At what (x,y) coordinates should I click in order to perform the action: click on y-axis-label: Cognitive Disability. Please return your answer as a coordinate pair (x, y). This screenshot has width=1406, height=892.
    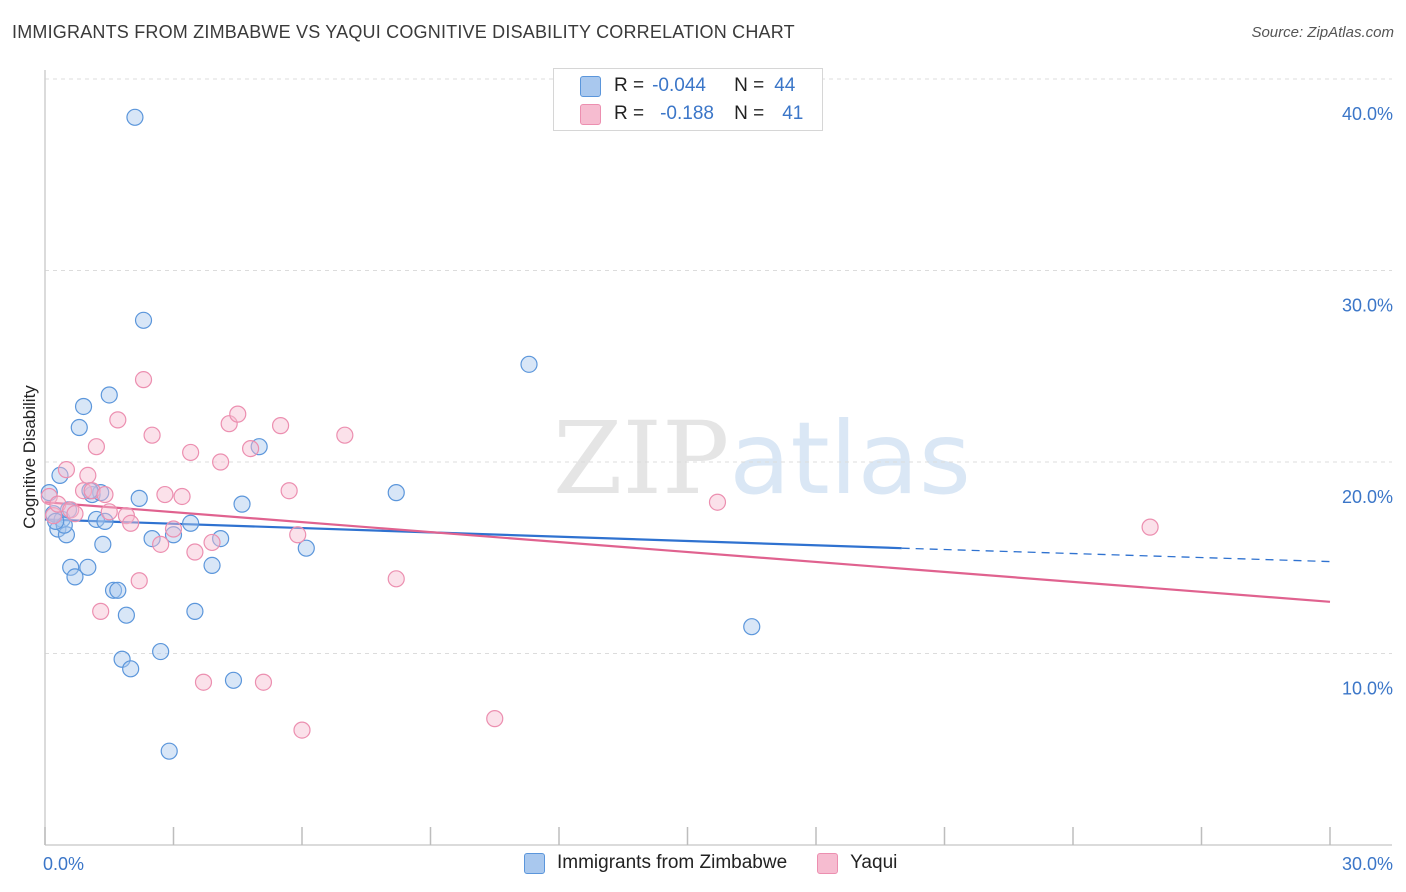
    Looking at the image, I should click on (29, 457).